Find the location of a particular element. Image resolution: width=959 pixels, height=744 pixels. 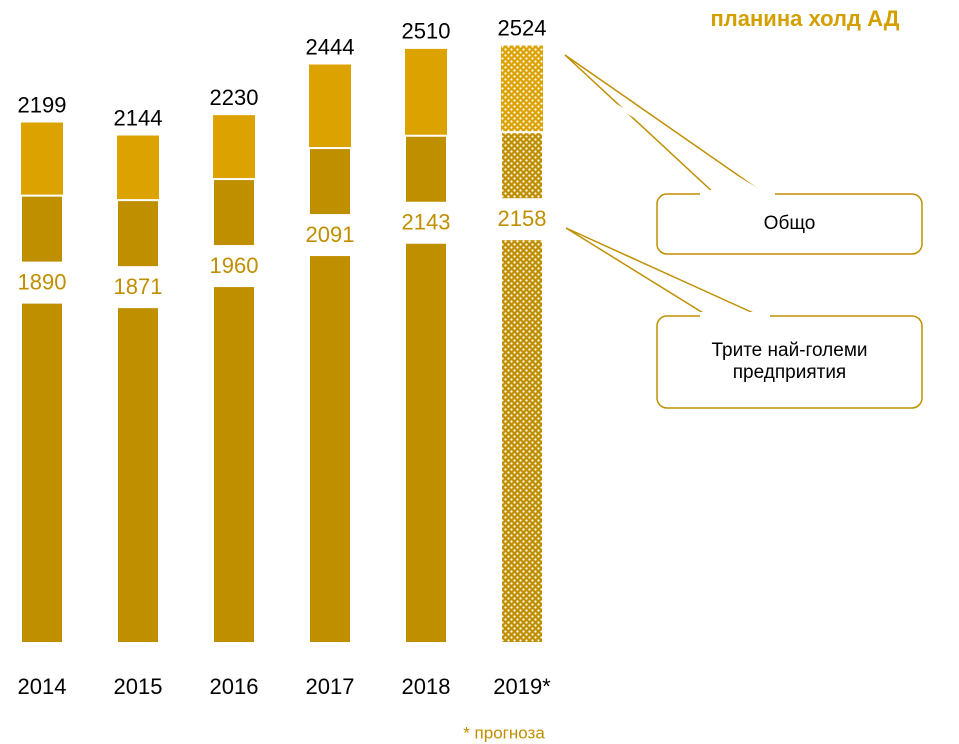

legend-entry: Общо is located at coordinates (789, 223).